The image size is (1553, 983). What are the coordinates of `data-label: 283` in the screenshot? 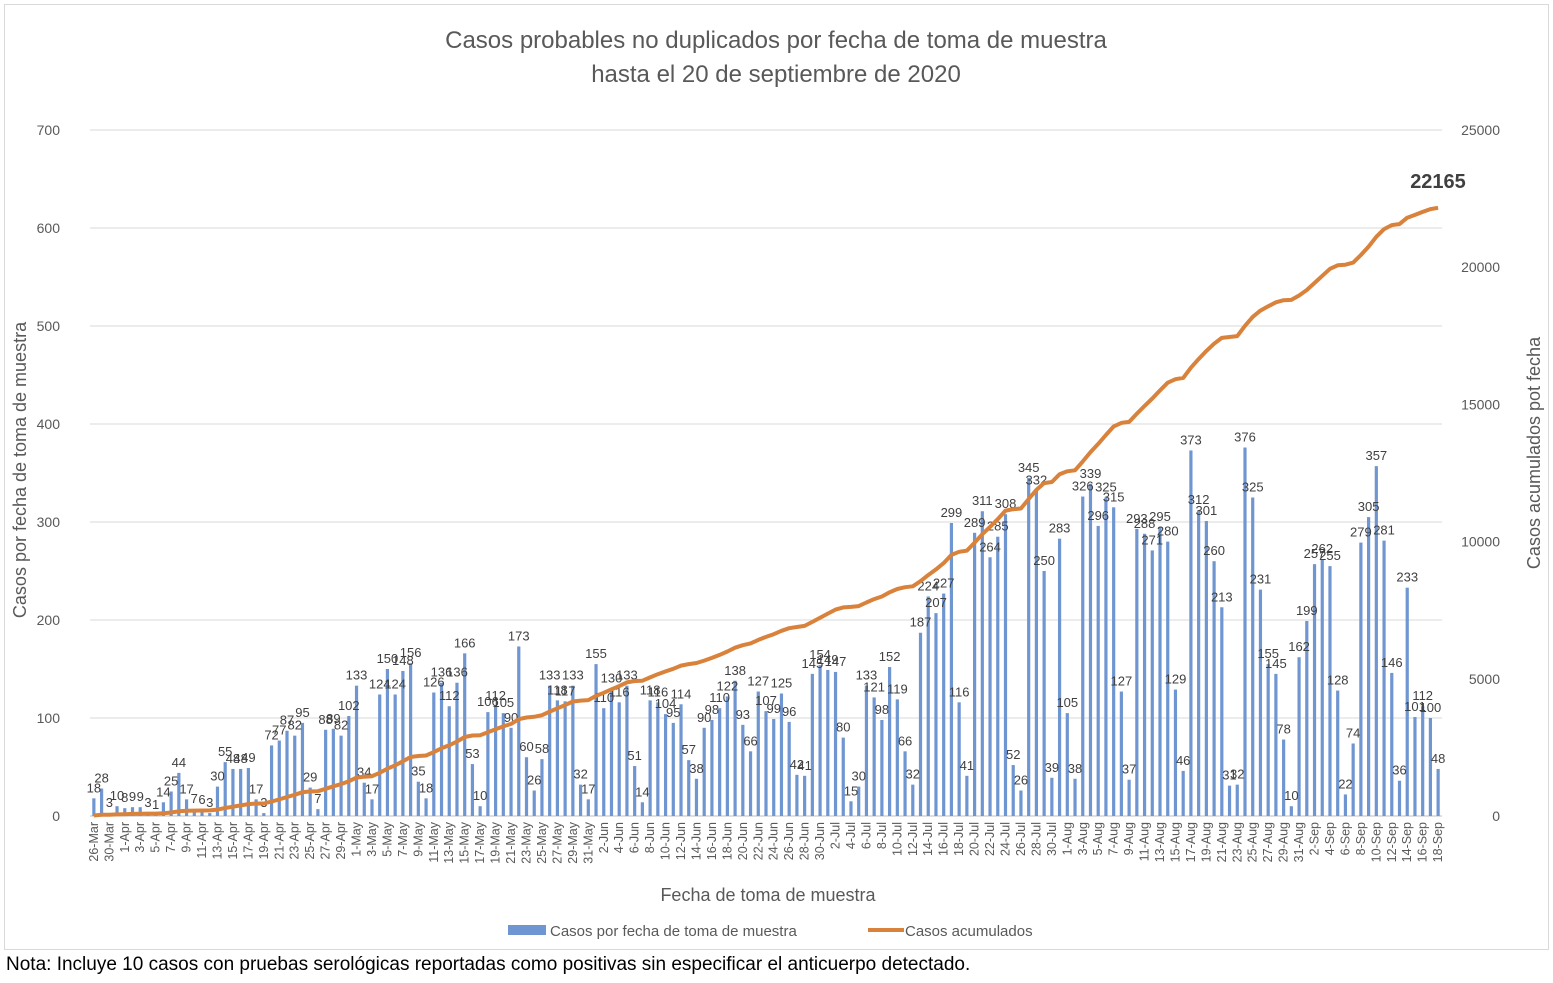 It's located at (1060, 528).